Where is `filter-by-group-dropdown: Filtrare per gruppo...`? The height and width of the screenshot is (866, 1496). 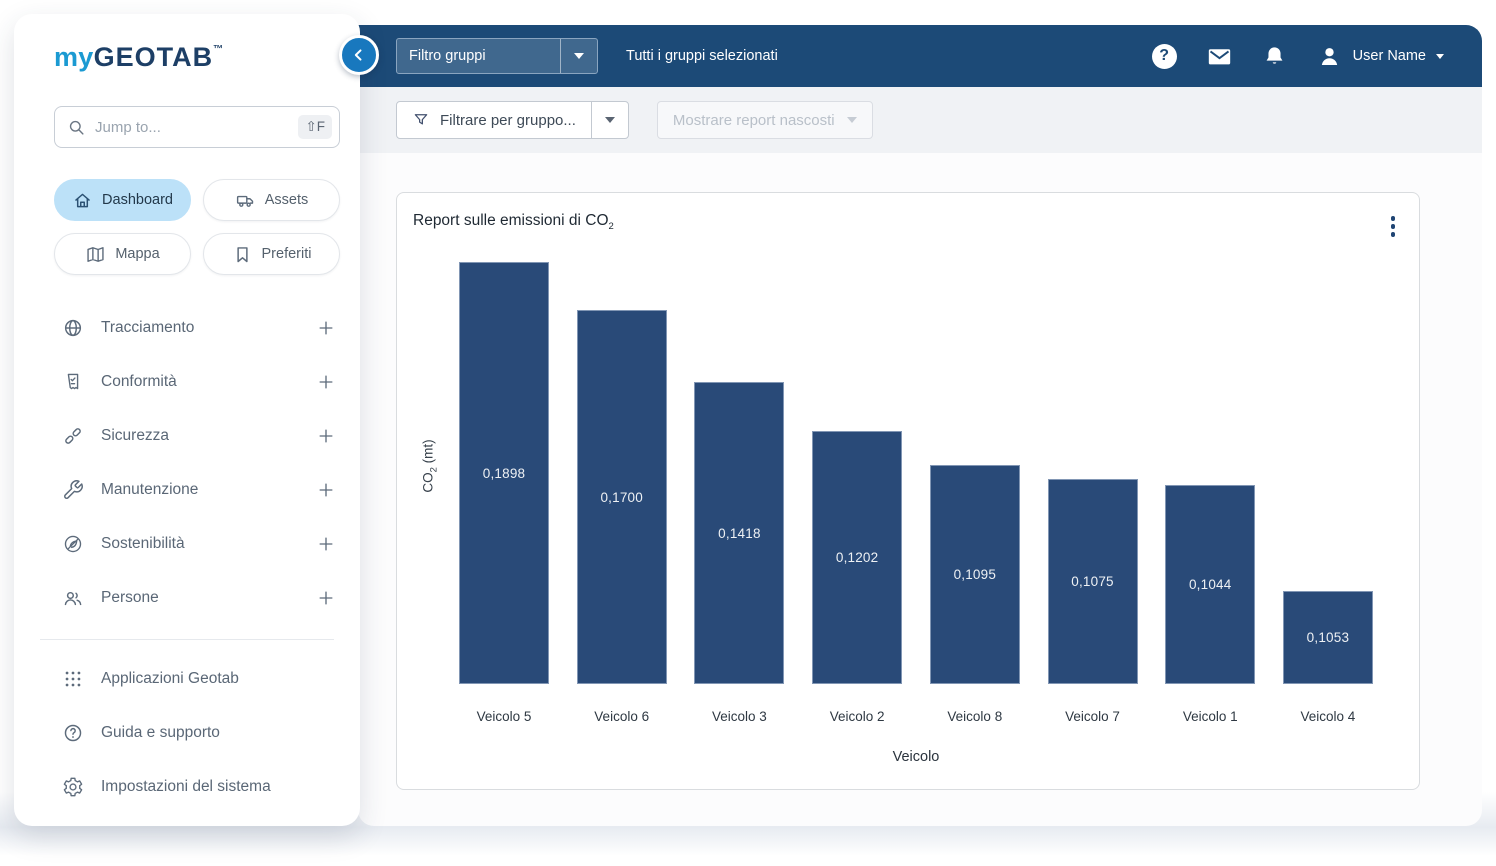 filter-by-group-dropdown: Filtrare per gruppo... is located at coordinates (512, 120).